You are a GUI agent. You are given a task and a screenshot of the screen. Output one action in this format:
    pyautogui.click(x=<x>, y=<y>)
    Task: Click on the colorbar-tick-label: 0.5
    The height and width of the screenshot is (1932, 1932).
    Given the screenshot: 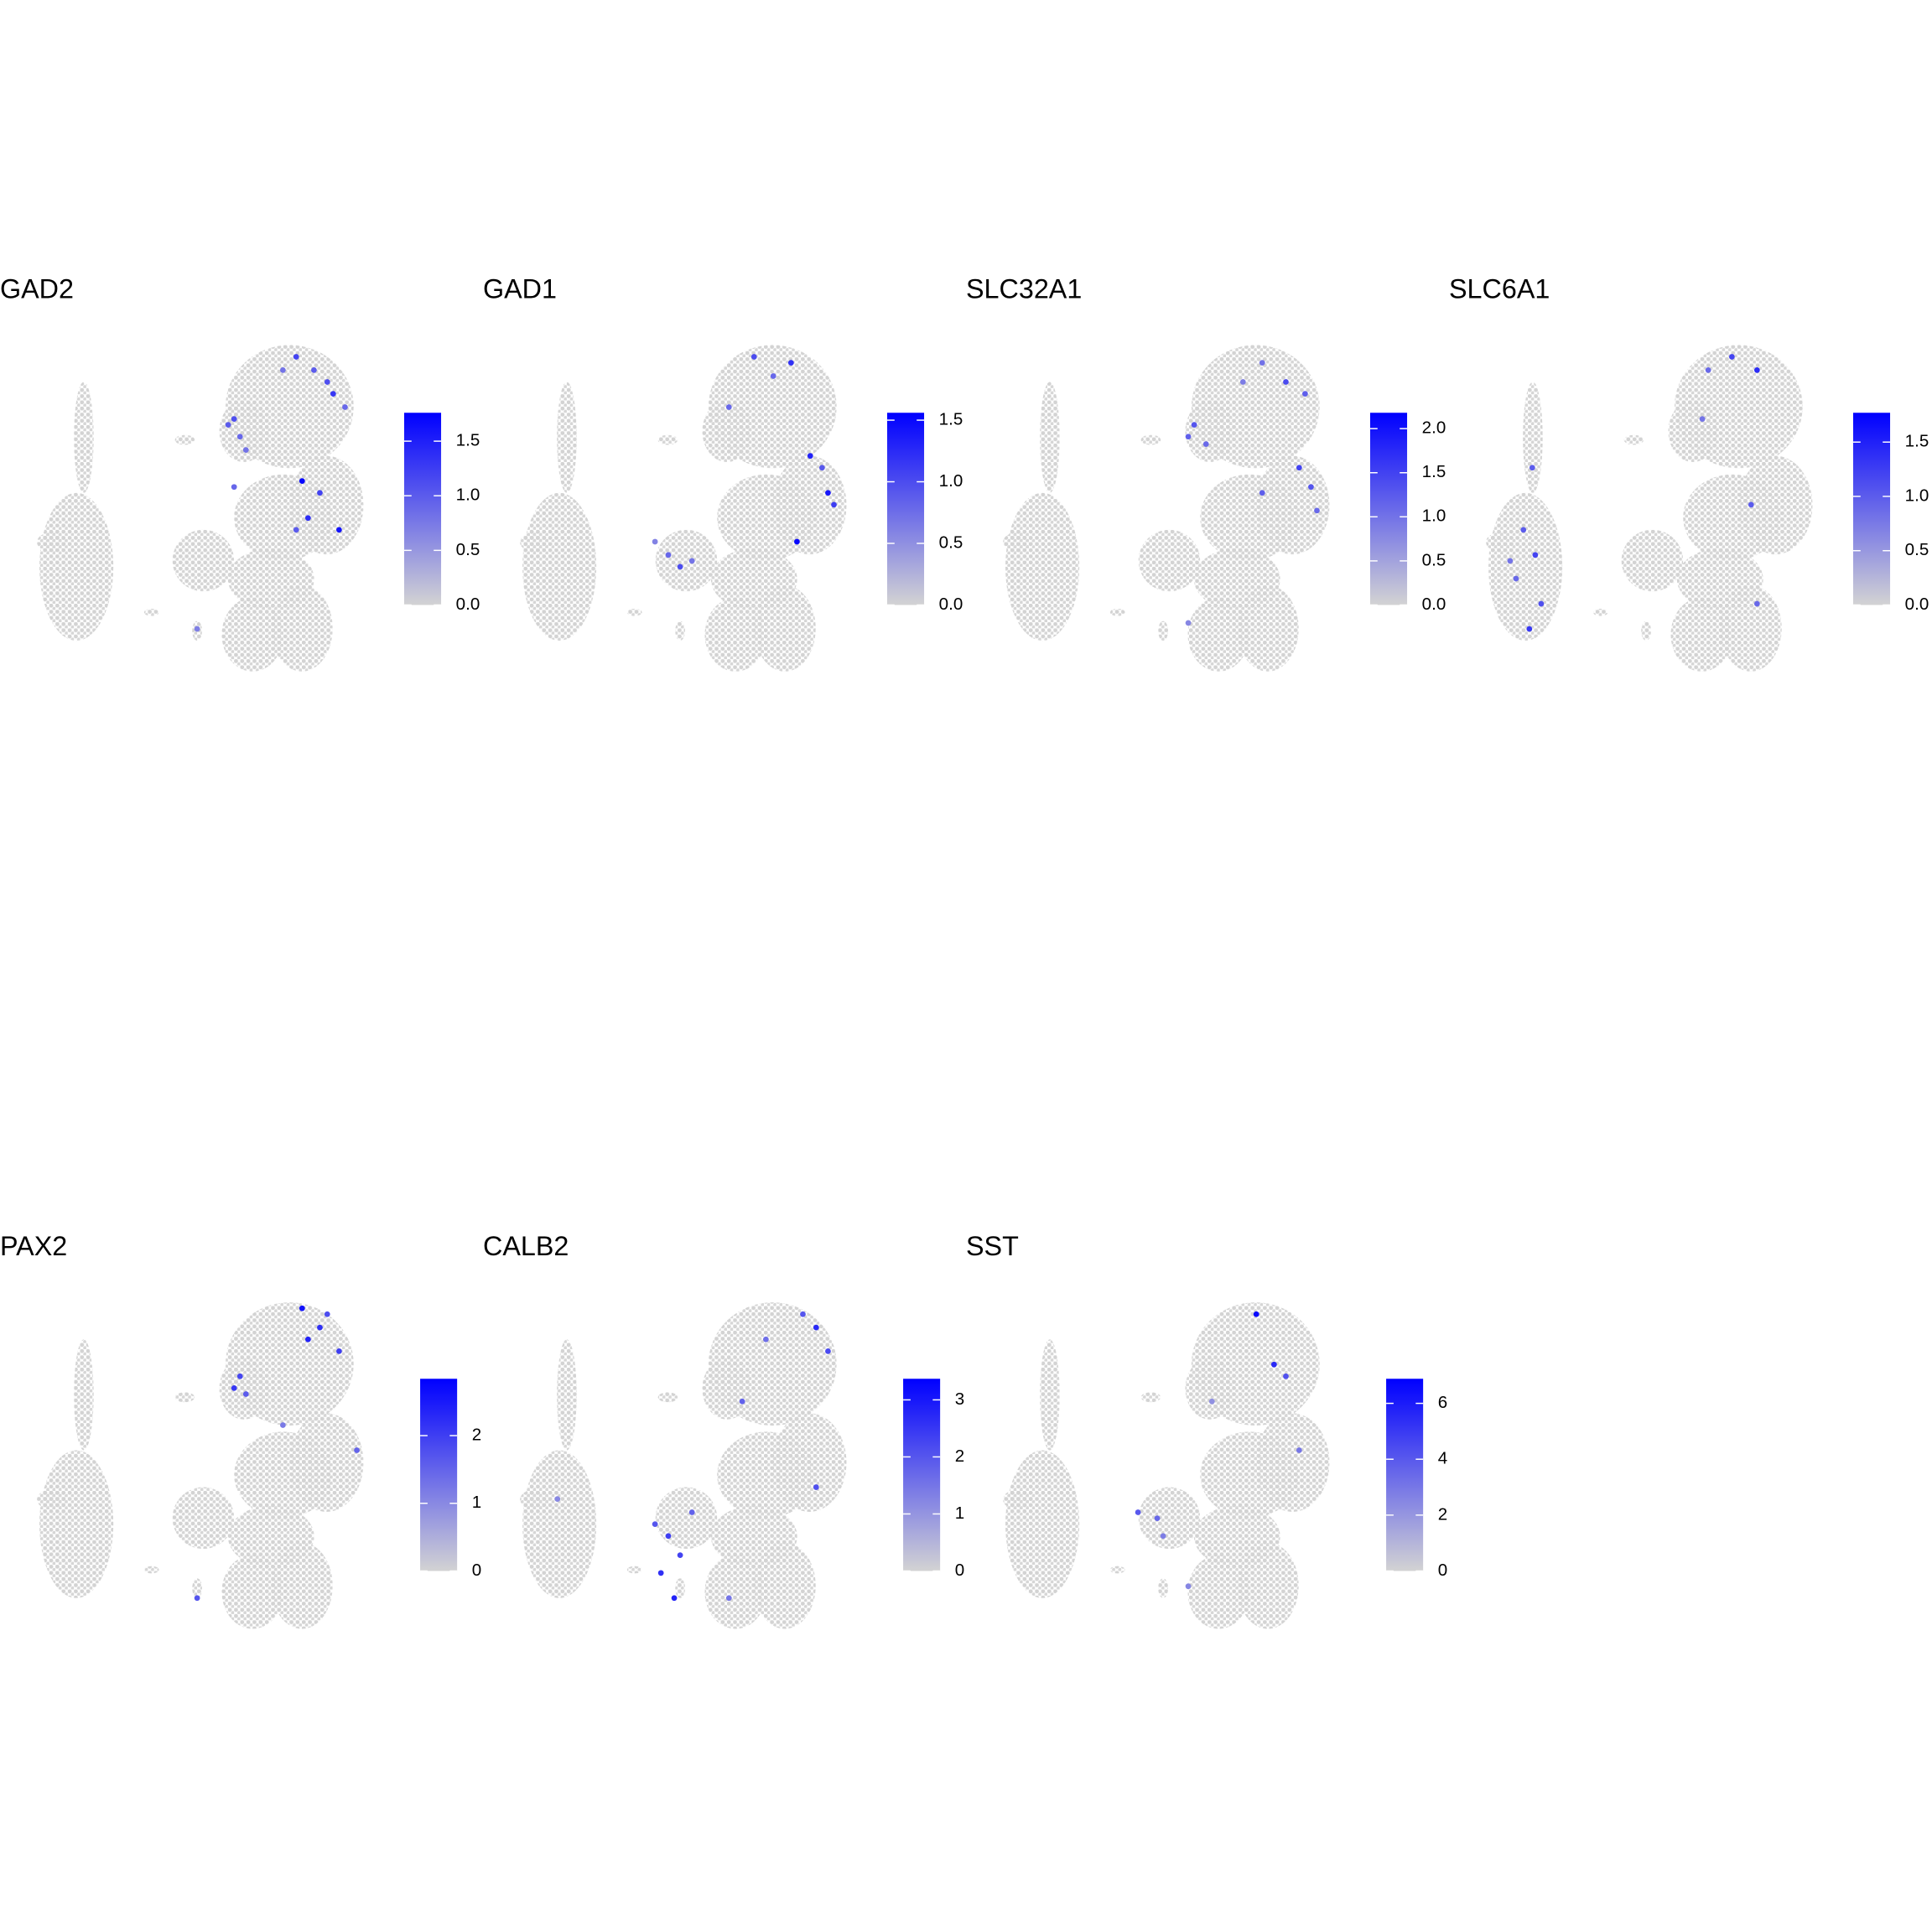 What is the action you would take?
    pyautogui.click(x=468, y=549)
    